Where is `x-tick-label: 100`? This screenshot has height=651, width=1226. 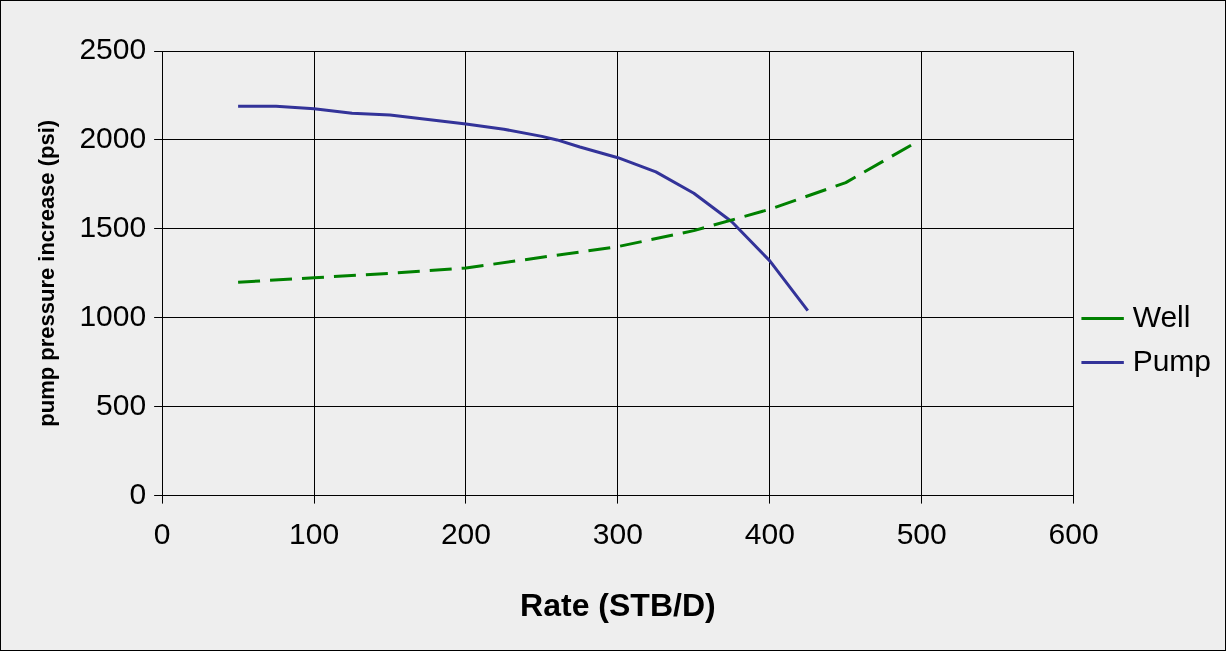
x-tick-label: 100 is located at coordinates (314, 533).